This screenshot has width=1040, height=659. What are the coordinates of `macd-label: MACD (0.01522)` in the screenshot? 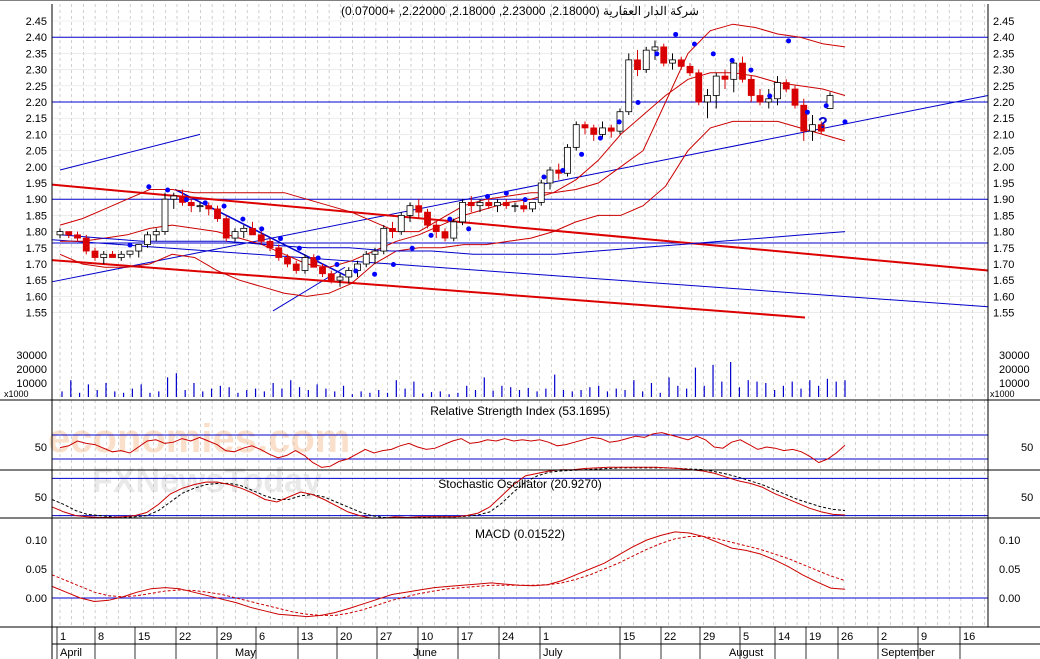 It's located at (520, 534).